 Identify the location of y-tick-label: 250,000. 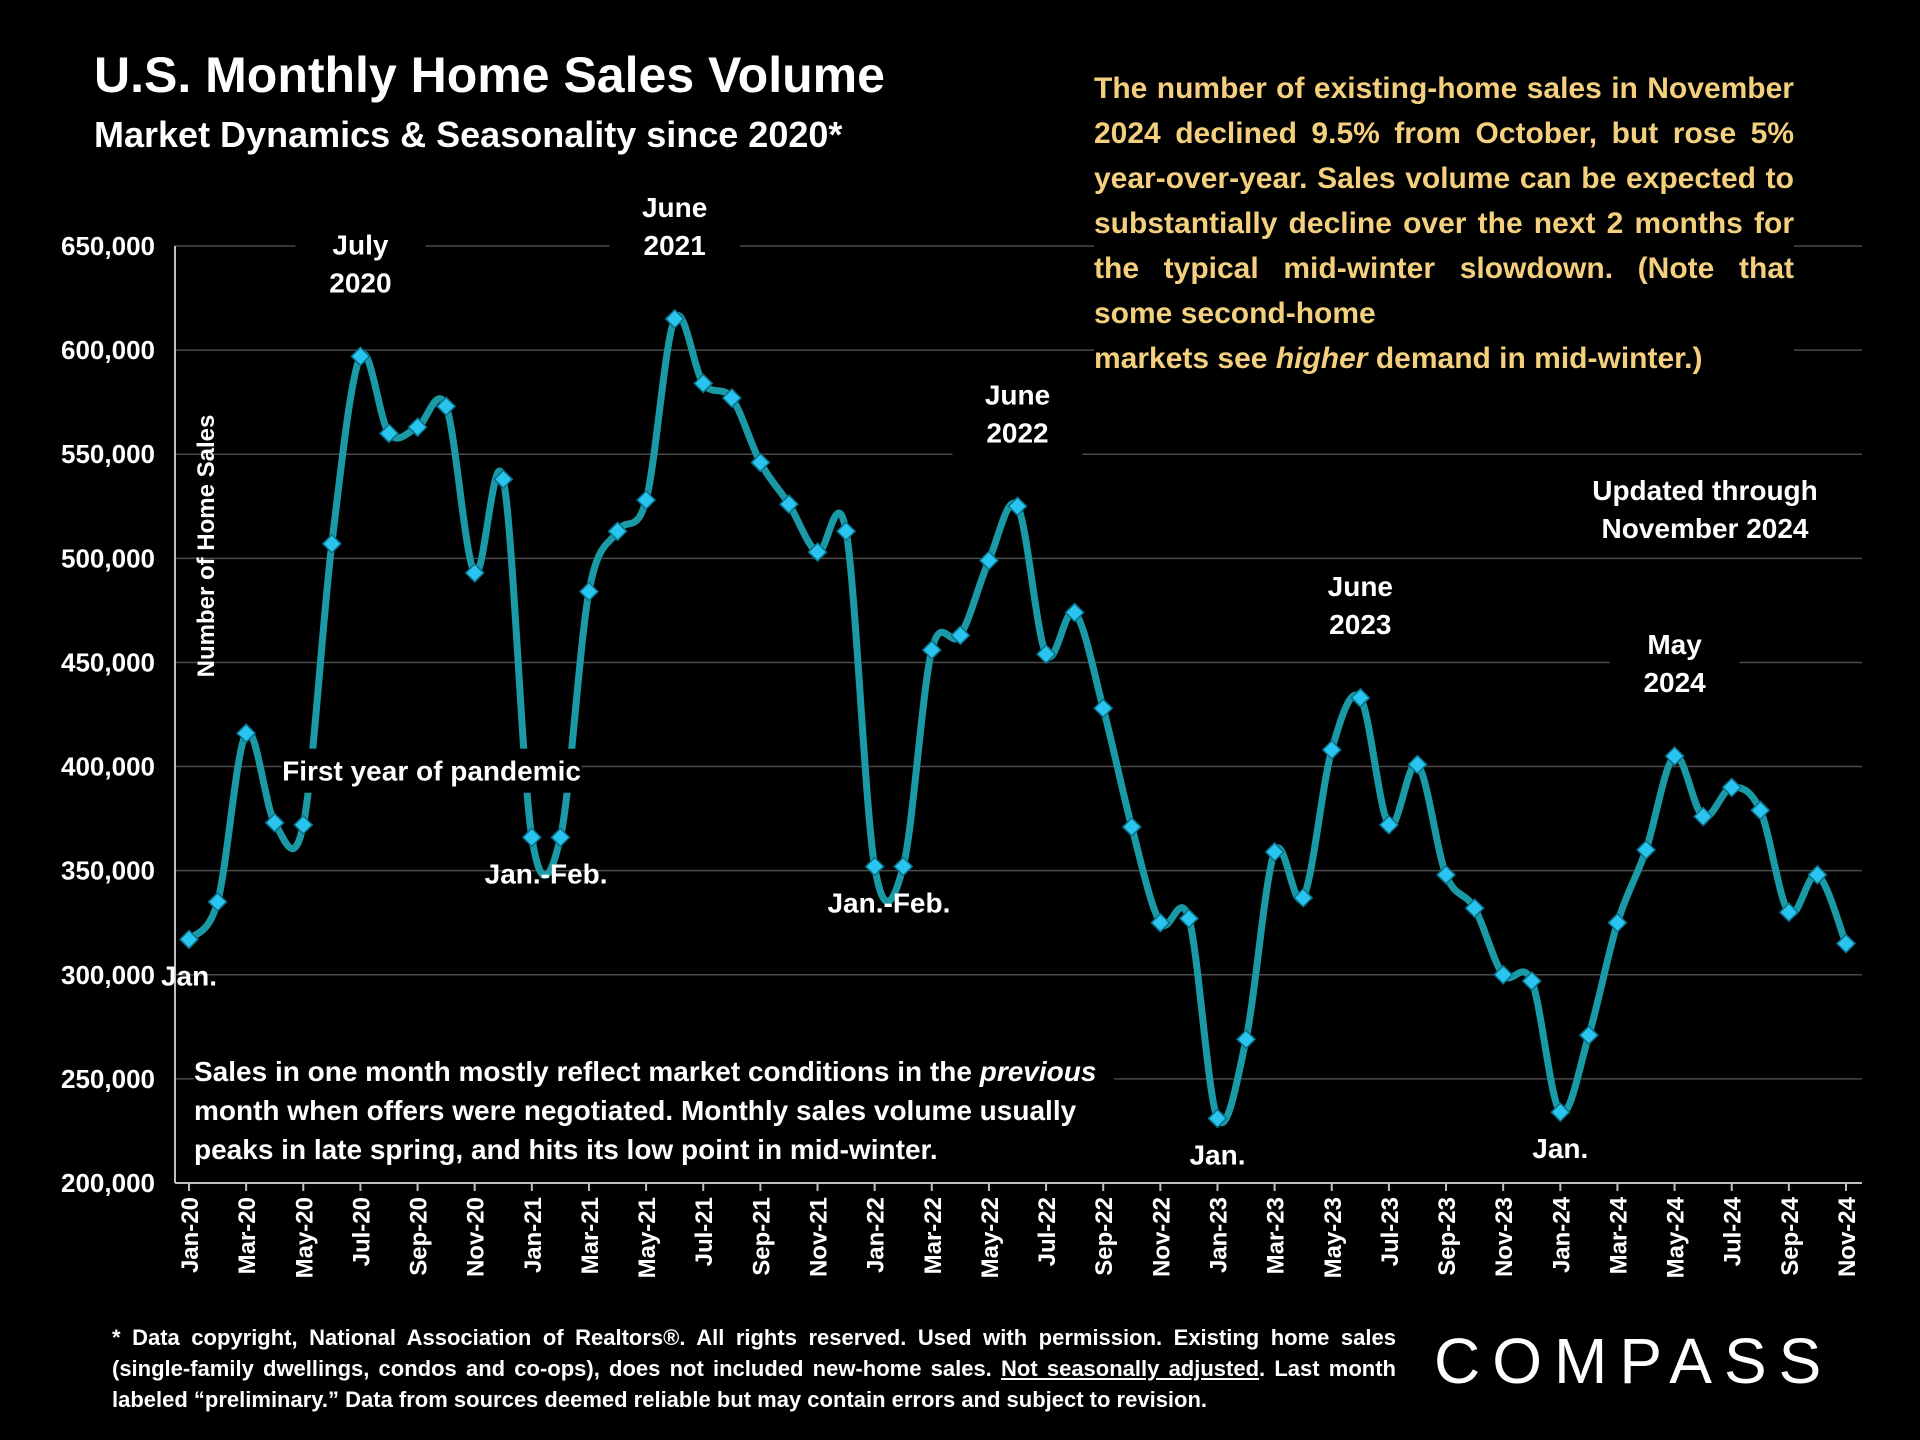
(108, 1079).